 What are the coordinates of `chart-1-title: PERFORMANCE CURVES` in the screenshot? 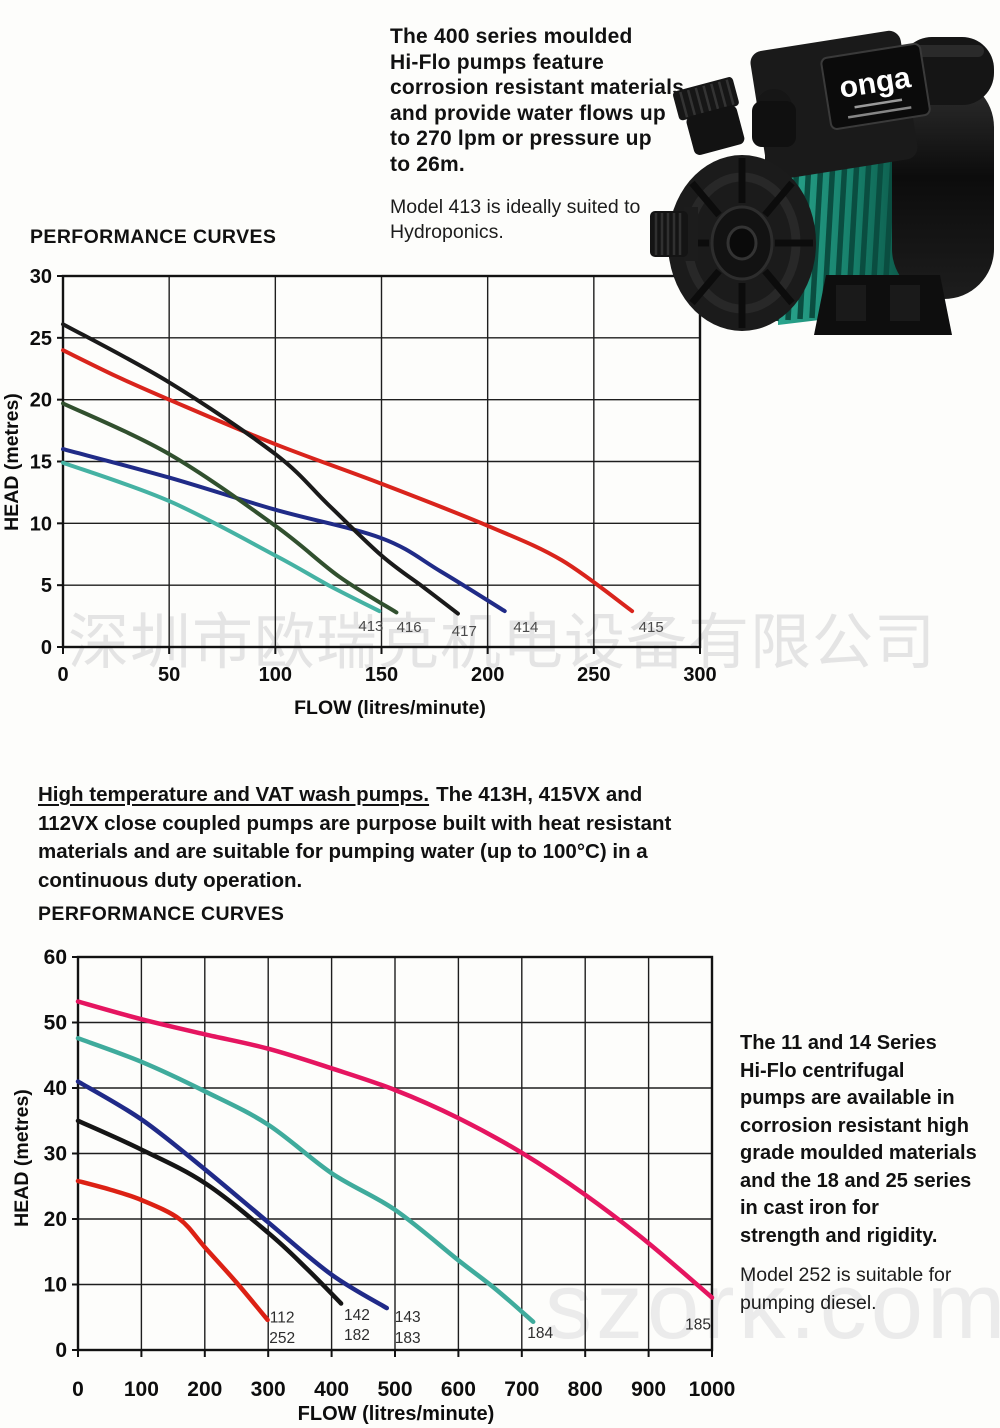 It's located at (153, 237).